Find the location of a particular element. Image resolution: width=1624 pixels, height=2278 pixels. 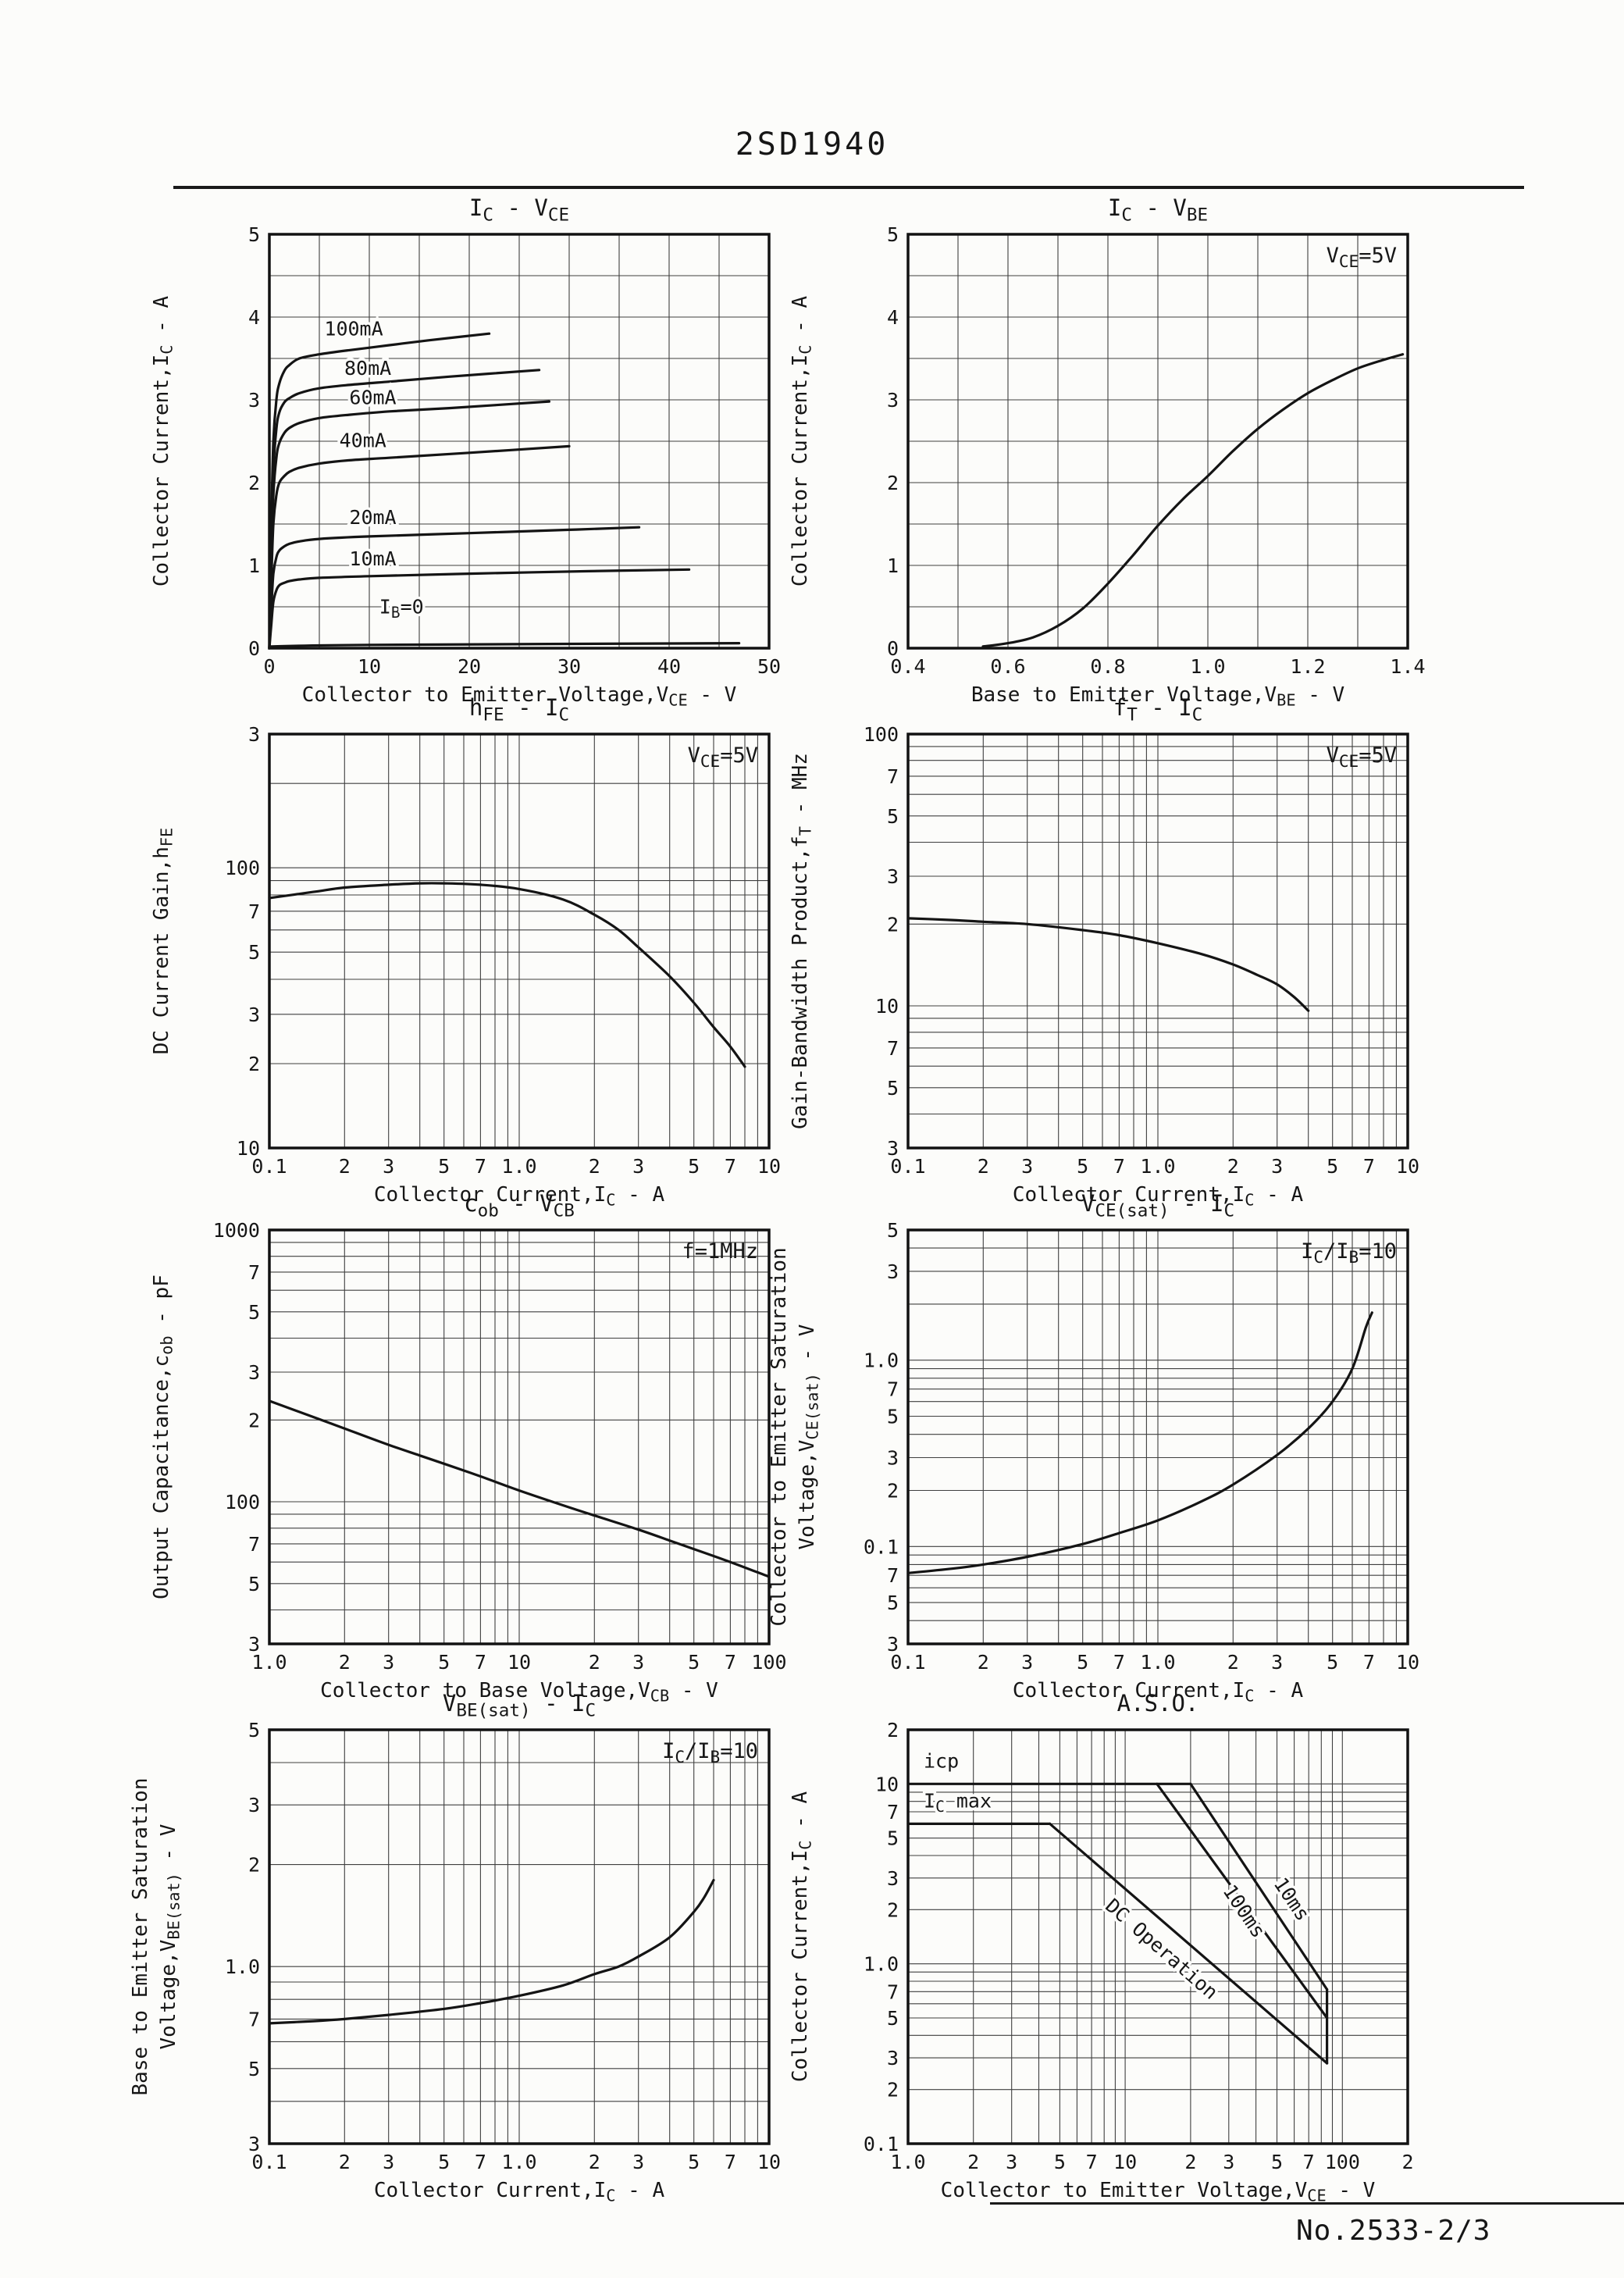

y-axis-label: Base to Emitter Saturation is located at coordinates (140, 1937).